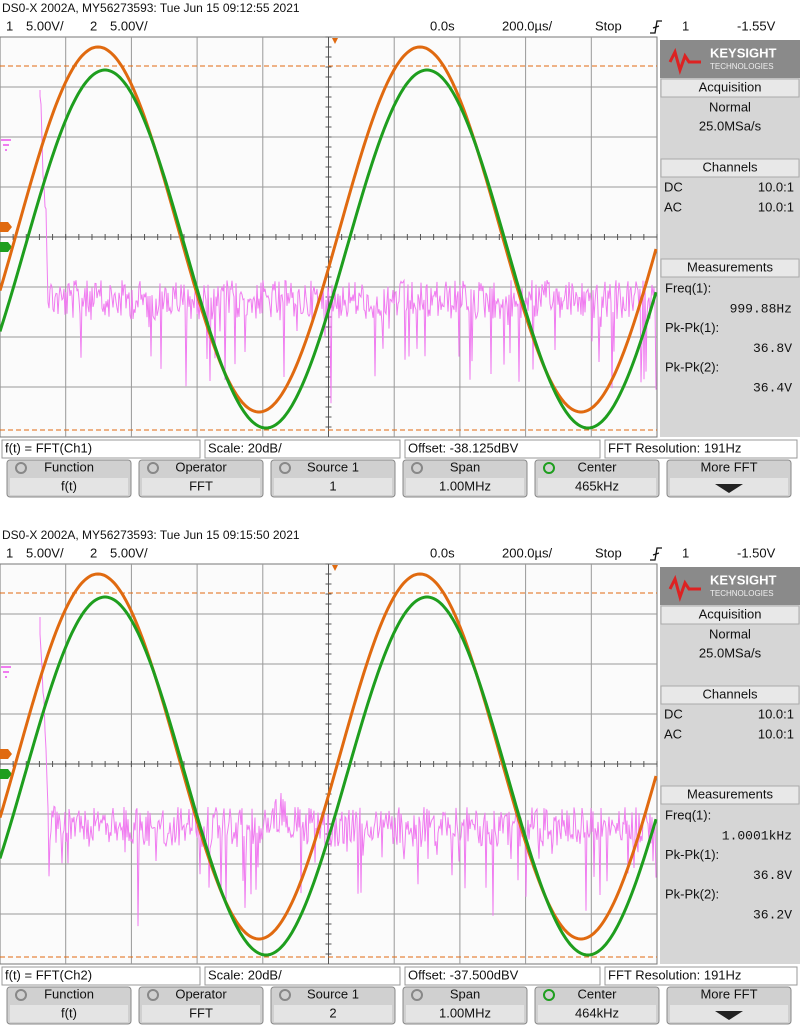 The image size is (800, 1025). Describe the element at coordinates (69, 1012) in the screenshot. I see `softkey-value: f(t)` at that location.